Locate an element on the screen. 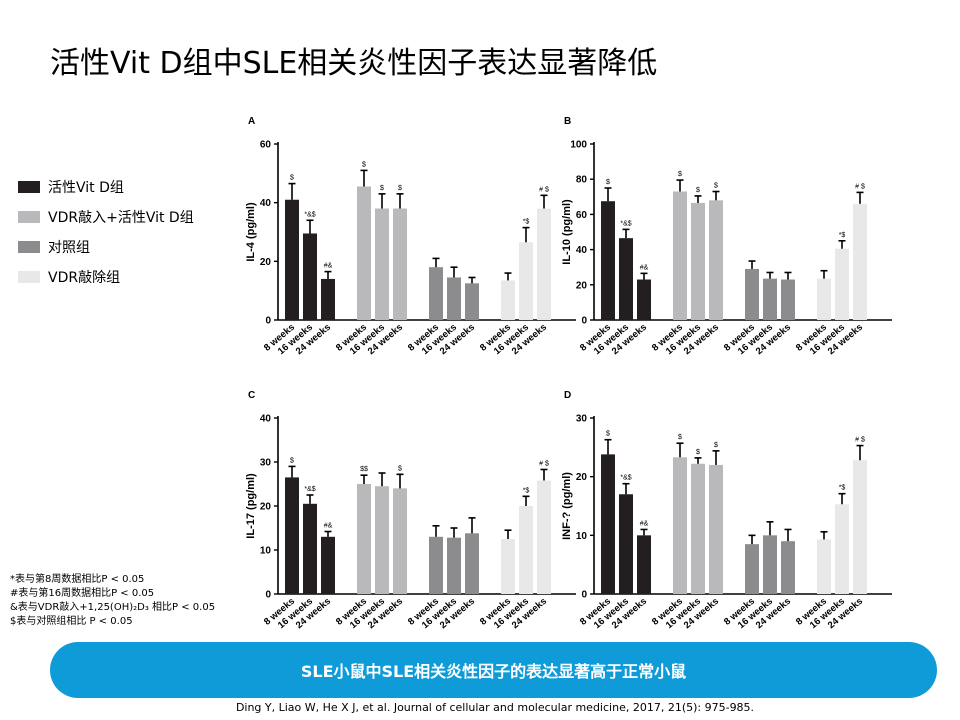 This screenshot has width=960, height=720. significance-label: $$ is located at coordinates (364, 469).